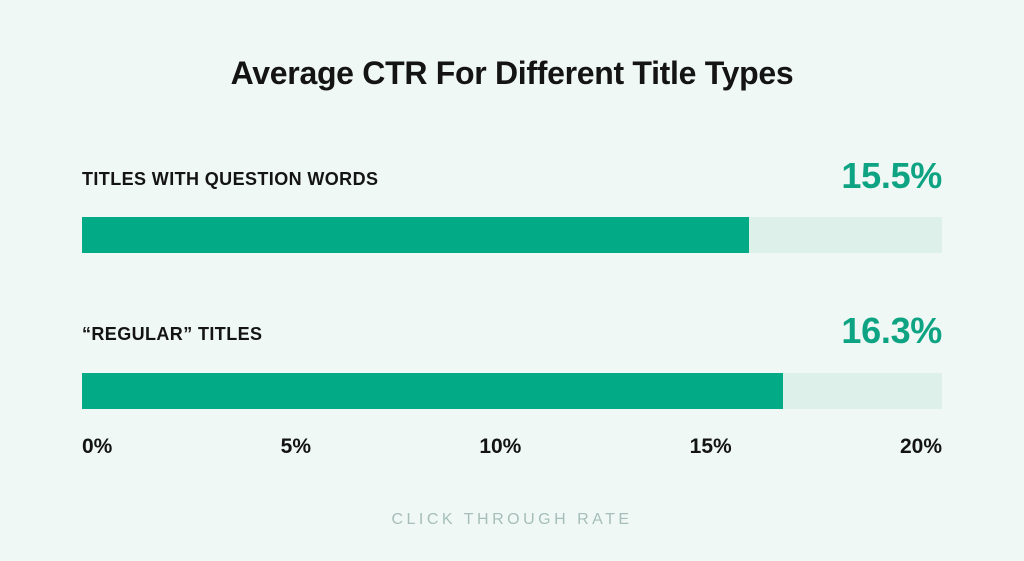 The width and height of the screenshot is (1024, 561). I want to click on x-tick-label: 10%, so click(500, 446).